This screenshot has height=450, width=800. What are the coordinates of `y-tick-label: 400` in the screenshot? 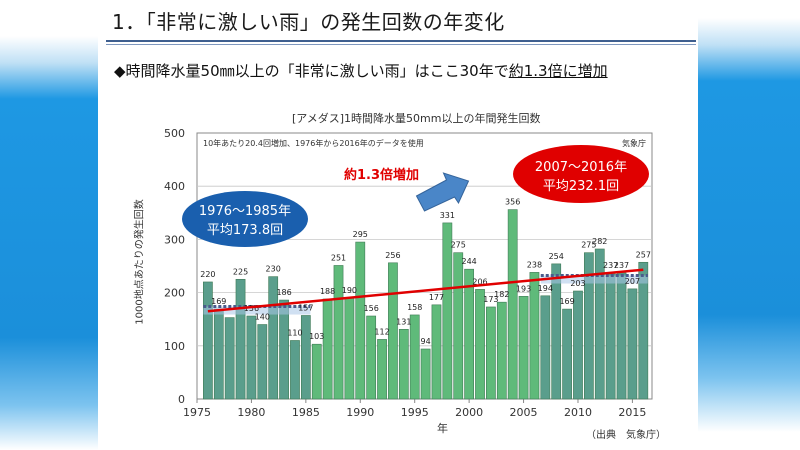 It's located at (174, 186).